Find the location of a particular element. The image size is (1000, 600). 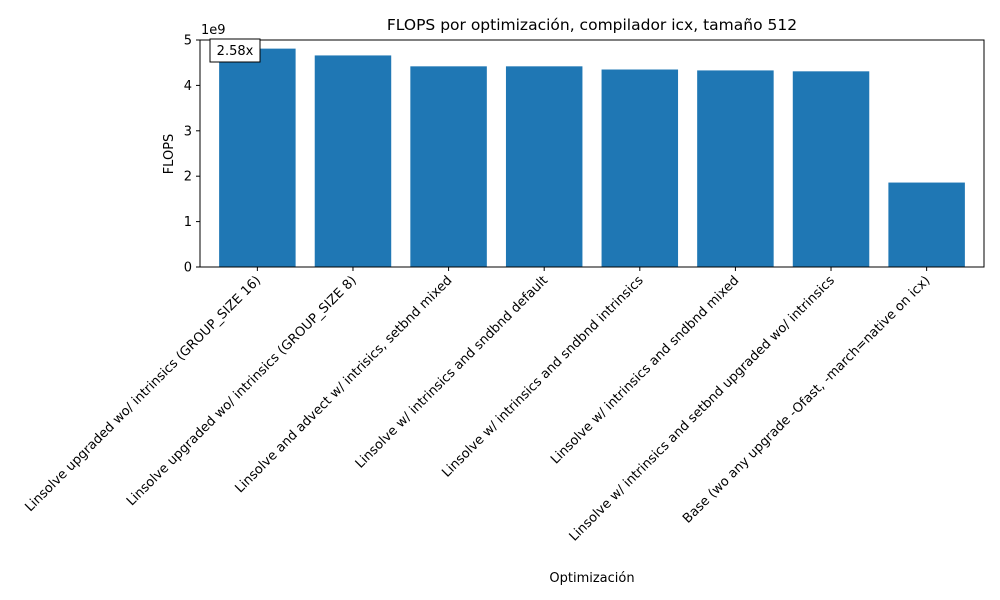

y-axis-scale-label: 1e9 is located at coordinates (213, 30).